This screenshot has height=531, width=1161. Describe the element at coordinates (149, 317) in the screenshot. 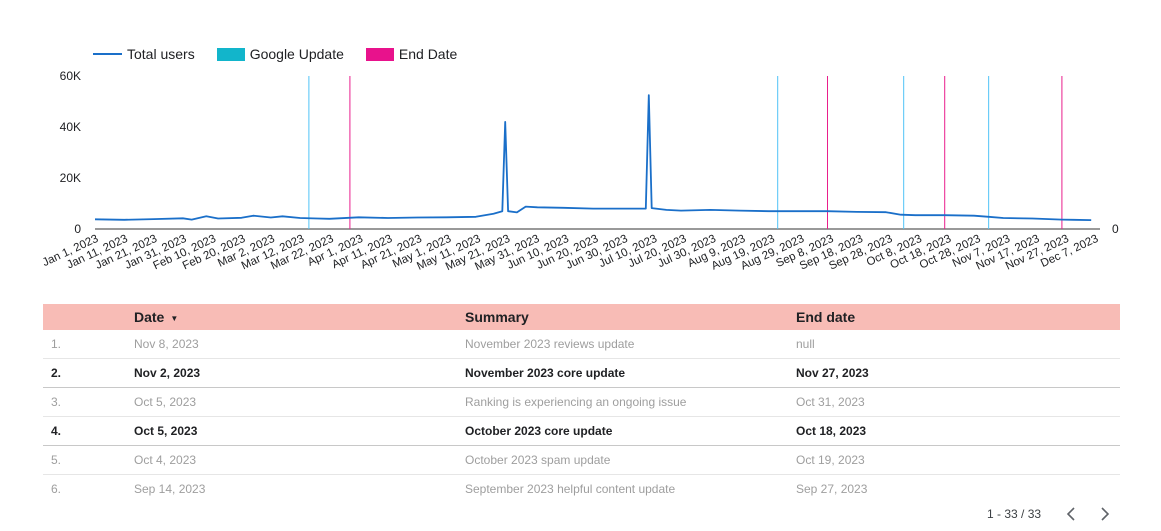

I see `header-date-label: Date` at that location.